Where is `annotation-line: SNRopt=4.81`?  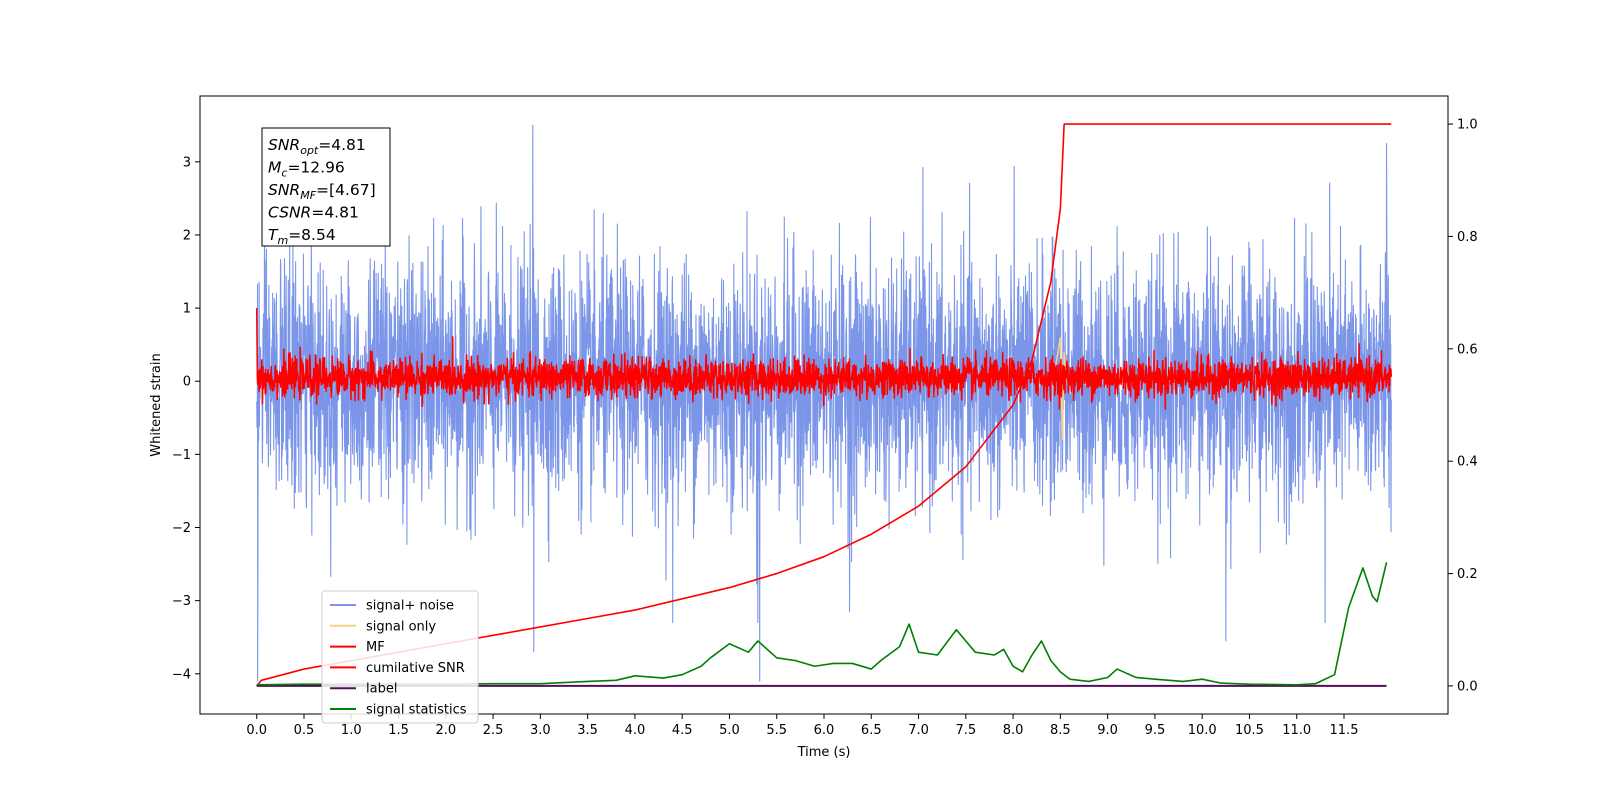
annotation-line: SNRopt=4.81 is located at coordinates (317, 146).